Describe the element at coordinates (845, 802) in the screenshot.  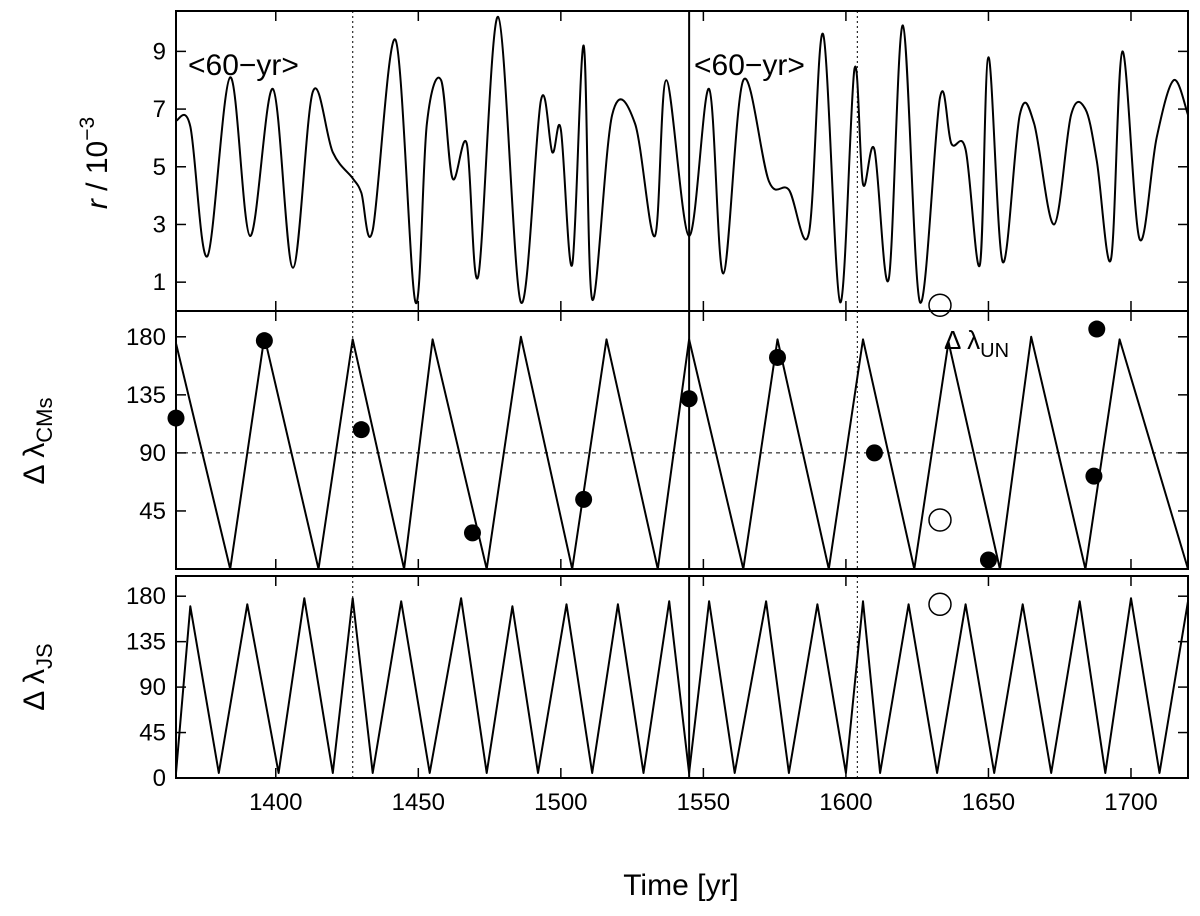
I see `x-tick-label: 1600` at that location.